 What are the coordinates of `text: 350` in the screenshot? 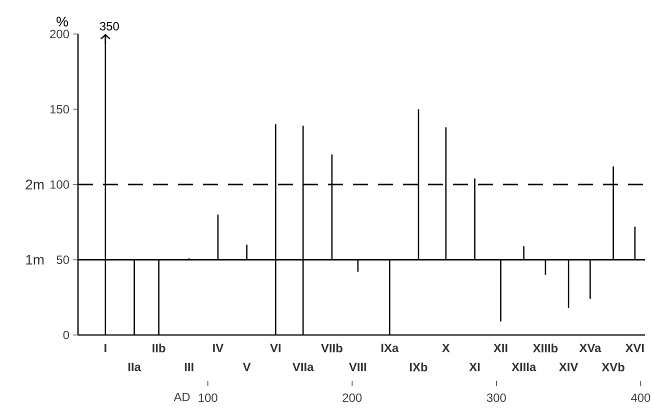 It's located at (109, 26).